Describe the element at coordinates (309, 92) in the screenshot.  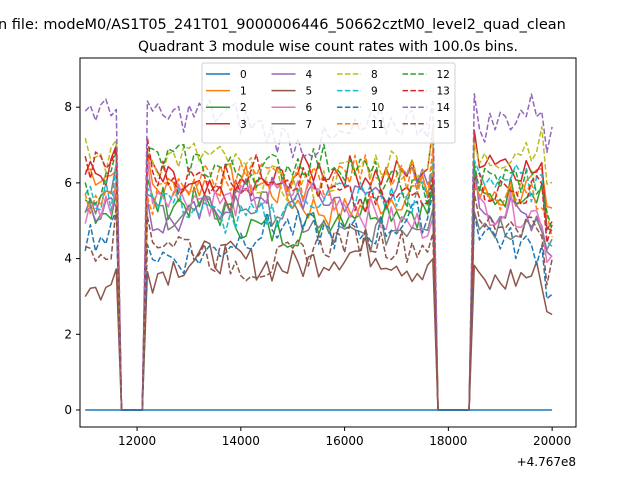
I see `legend-label-5: 5` at that location.